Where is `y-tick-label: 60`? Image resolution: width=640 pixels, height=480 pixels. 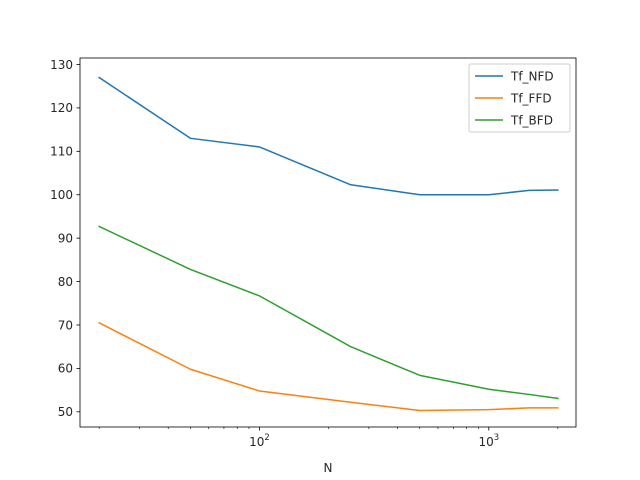
y-tick-label: 60 is located at coordinates (65, 369).